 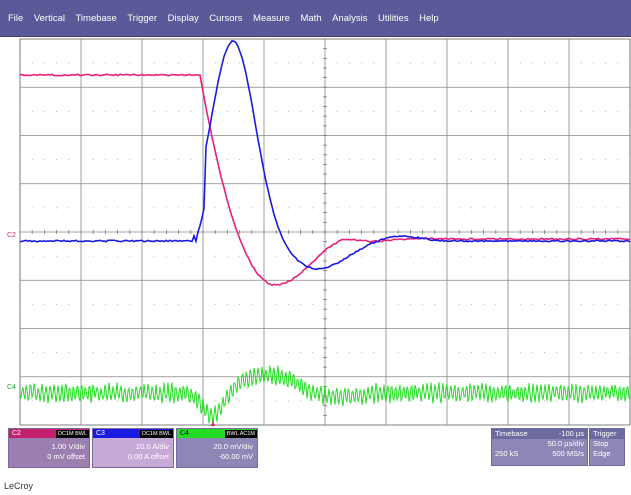 What do you see at coordinates (133, 447) in the screenshot?
I see `channel-c3-descriptor: C3 DC1M BWL 20.0 A/div 0.00 A offset` at bounding box center [133, 447].